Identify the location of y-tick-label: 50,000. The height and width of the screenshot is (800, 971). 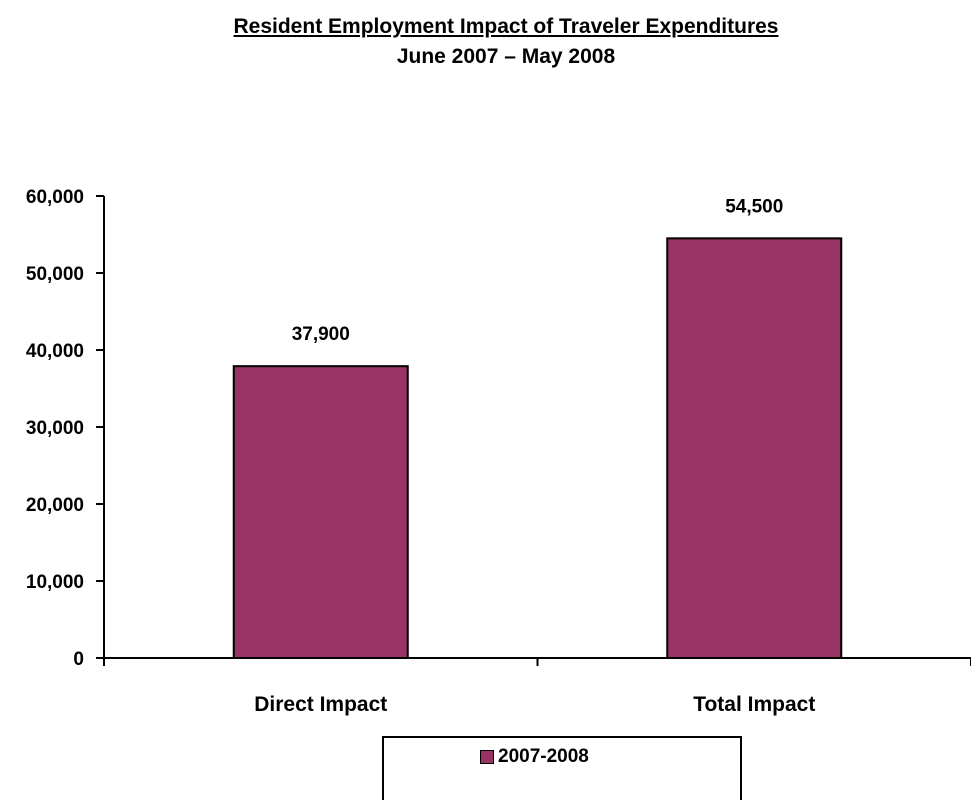
(55, 274).